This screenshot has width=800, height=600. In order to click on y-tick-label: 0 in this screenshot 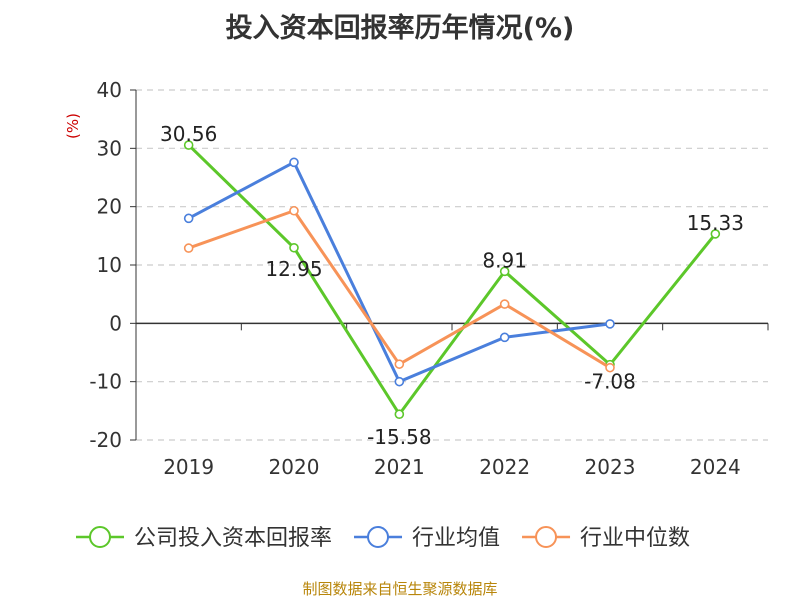, I will do `click(115, 323)`.